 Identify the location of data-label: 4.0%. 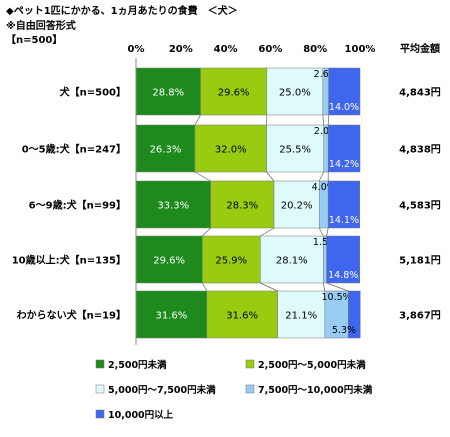
(324, 187).